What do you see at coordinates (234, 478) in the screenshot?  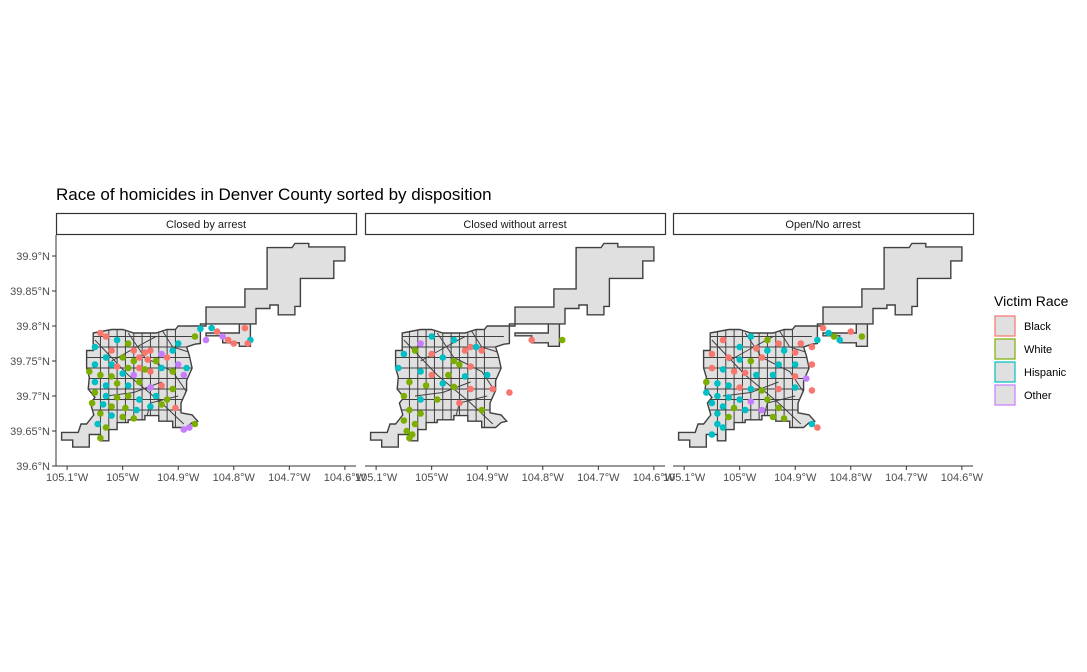 I see `x-tick-label: 104.8°W` at bounding box center [234, 478].